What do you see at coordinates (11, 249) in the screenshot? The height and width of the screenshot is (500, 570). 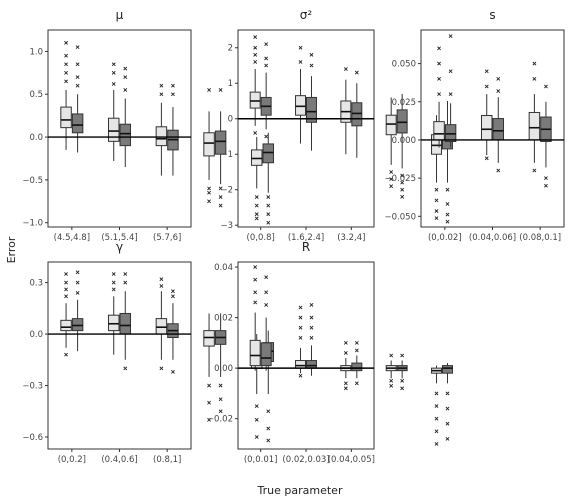 I see `y-axis-label: Error` at bounding box center [11, 249].